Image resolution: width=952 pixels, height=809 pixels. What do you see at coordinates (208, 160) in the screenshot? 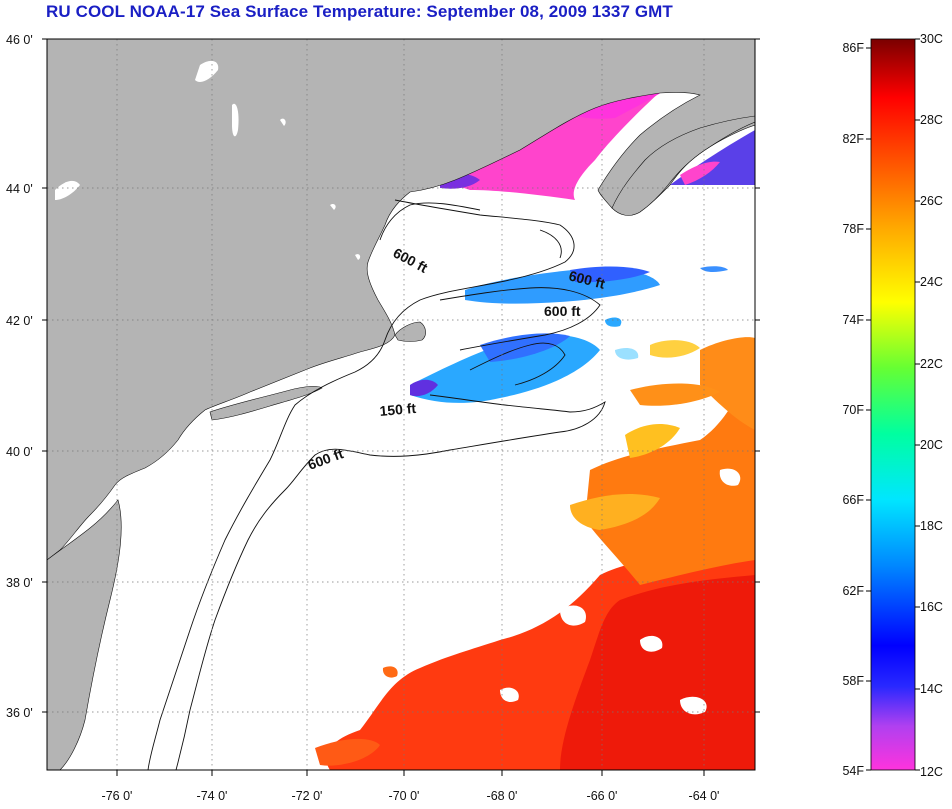
I see `inland-water` at bounding box center [208, 160].